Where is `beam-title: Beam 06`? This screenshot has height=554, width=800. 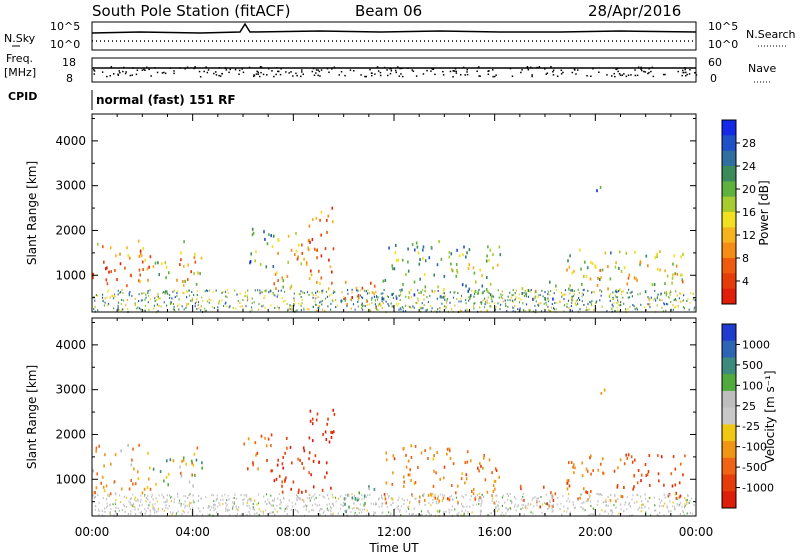
beam-title: Beam 06 is located at coordinates (388, 11).